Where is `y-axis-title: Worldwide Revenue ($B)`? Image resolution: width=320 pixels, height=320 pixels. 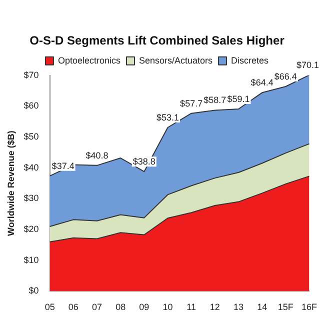
y-axis-title: Worldwide Revenue ($B) is located at coordinates (11, 183).